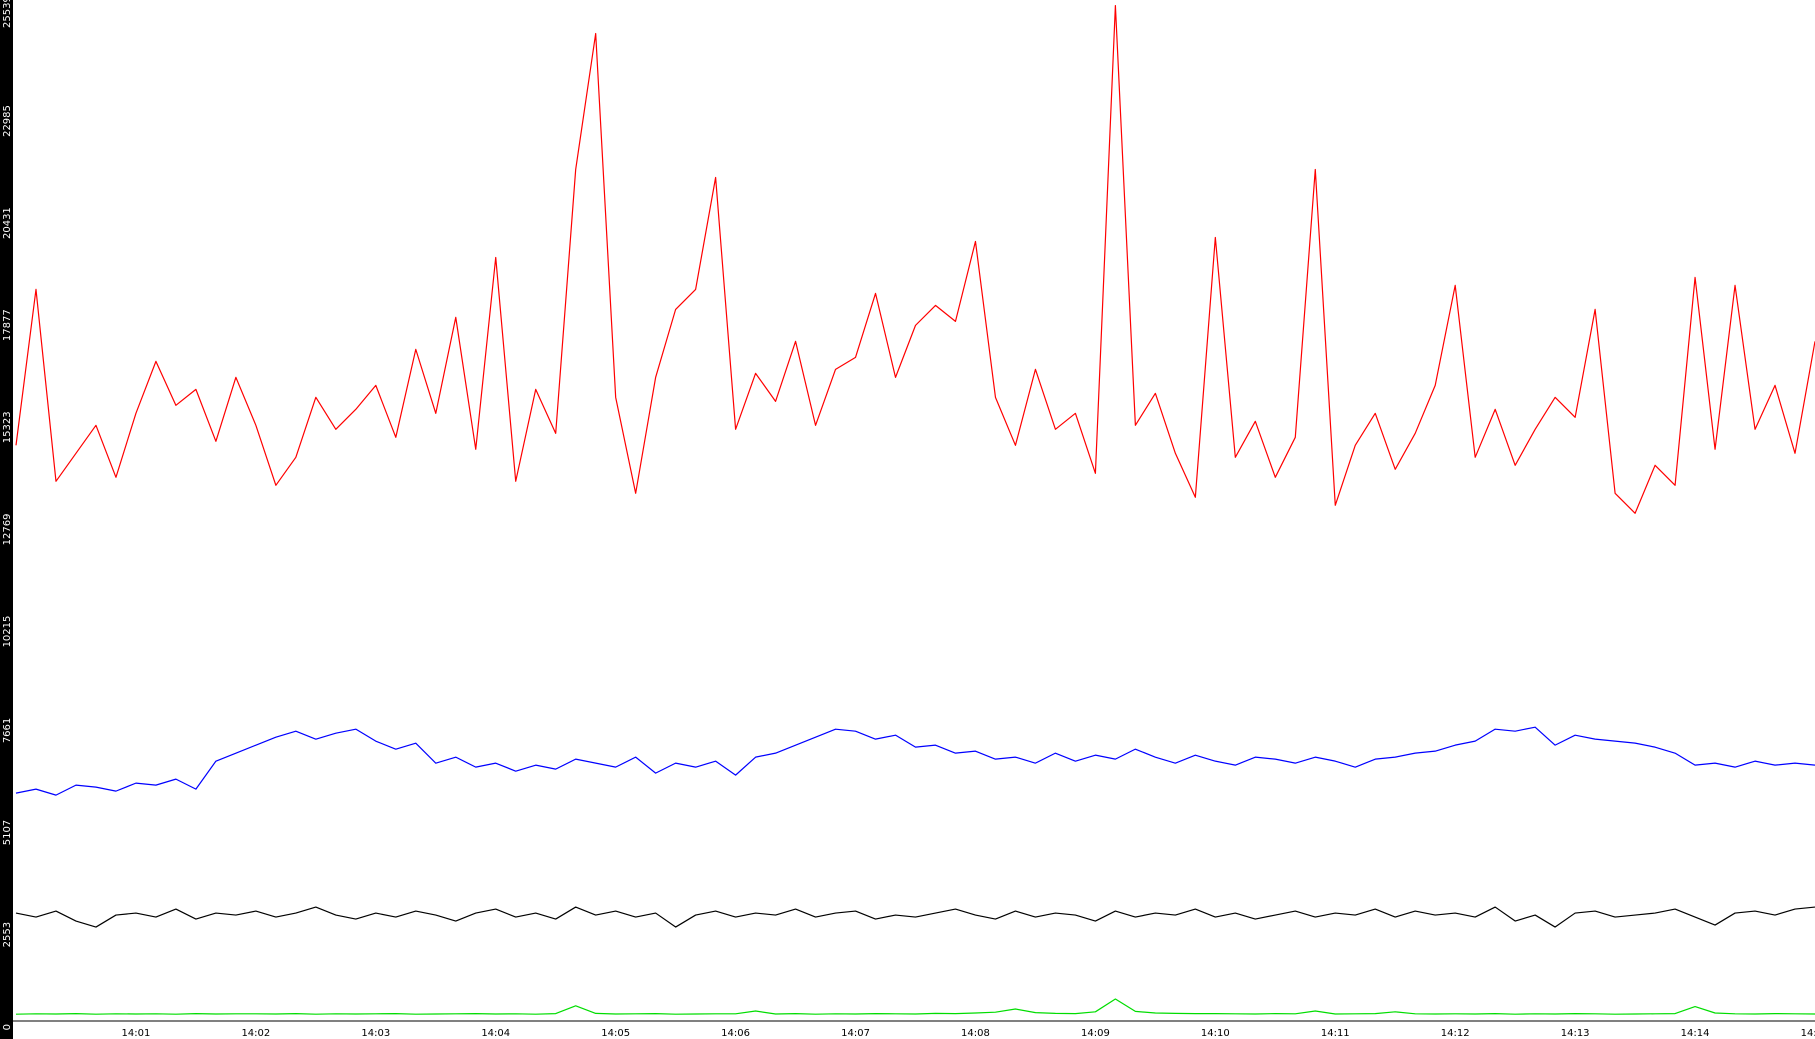 The image size is (1815, 1039). I want to click on y-tick-label: 20431, so click(7, 223).